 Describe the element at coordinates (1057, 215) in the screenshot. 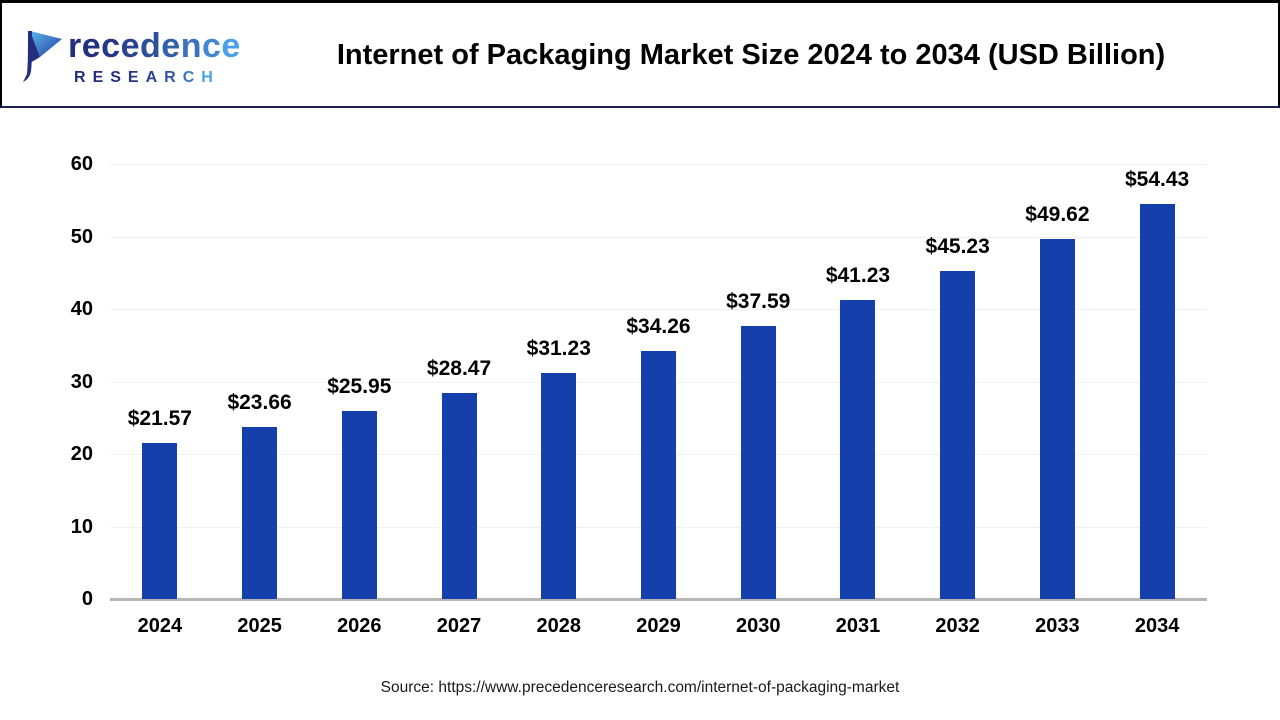

I see `bar-value-label: $49.62` at that location.